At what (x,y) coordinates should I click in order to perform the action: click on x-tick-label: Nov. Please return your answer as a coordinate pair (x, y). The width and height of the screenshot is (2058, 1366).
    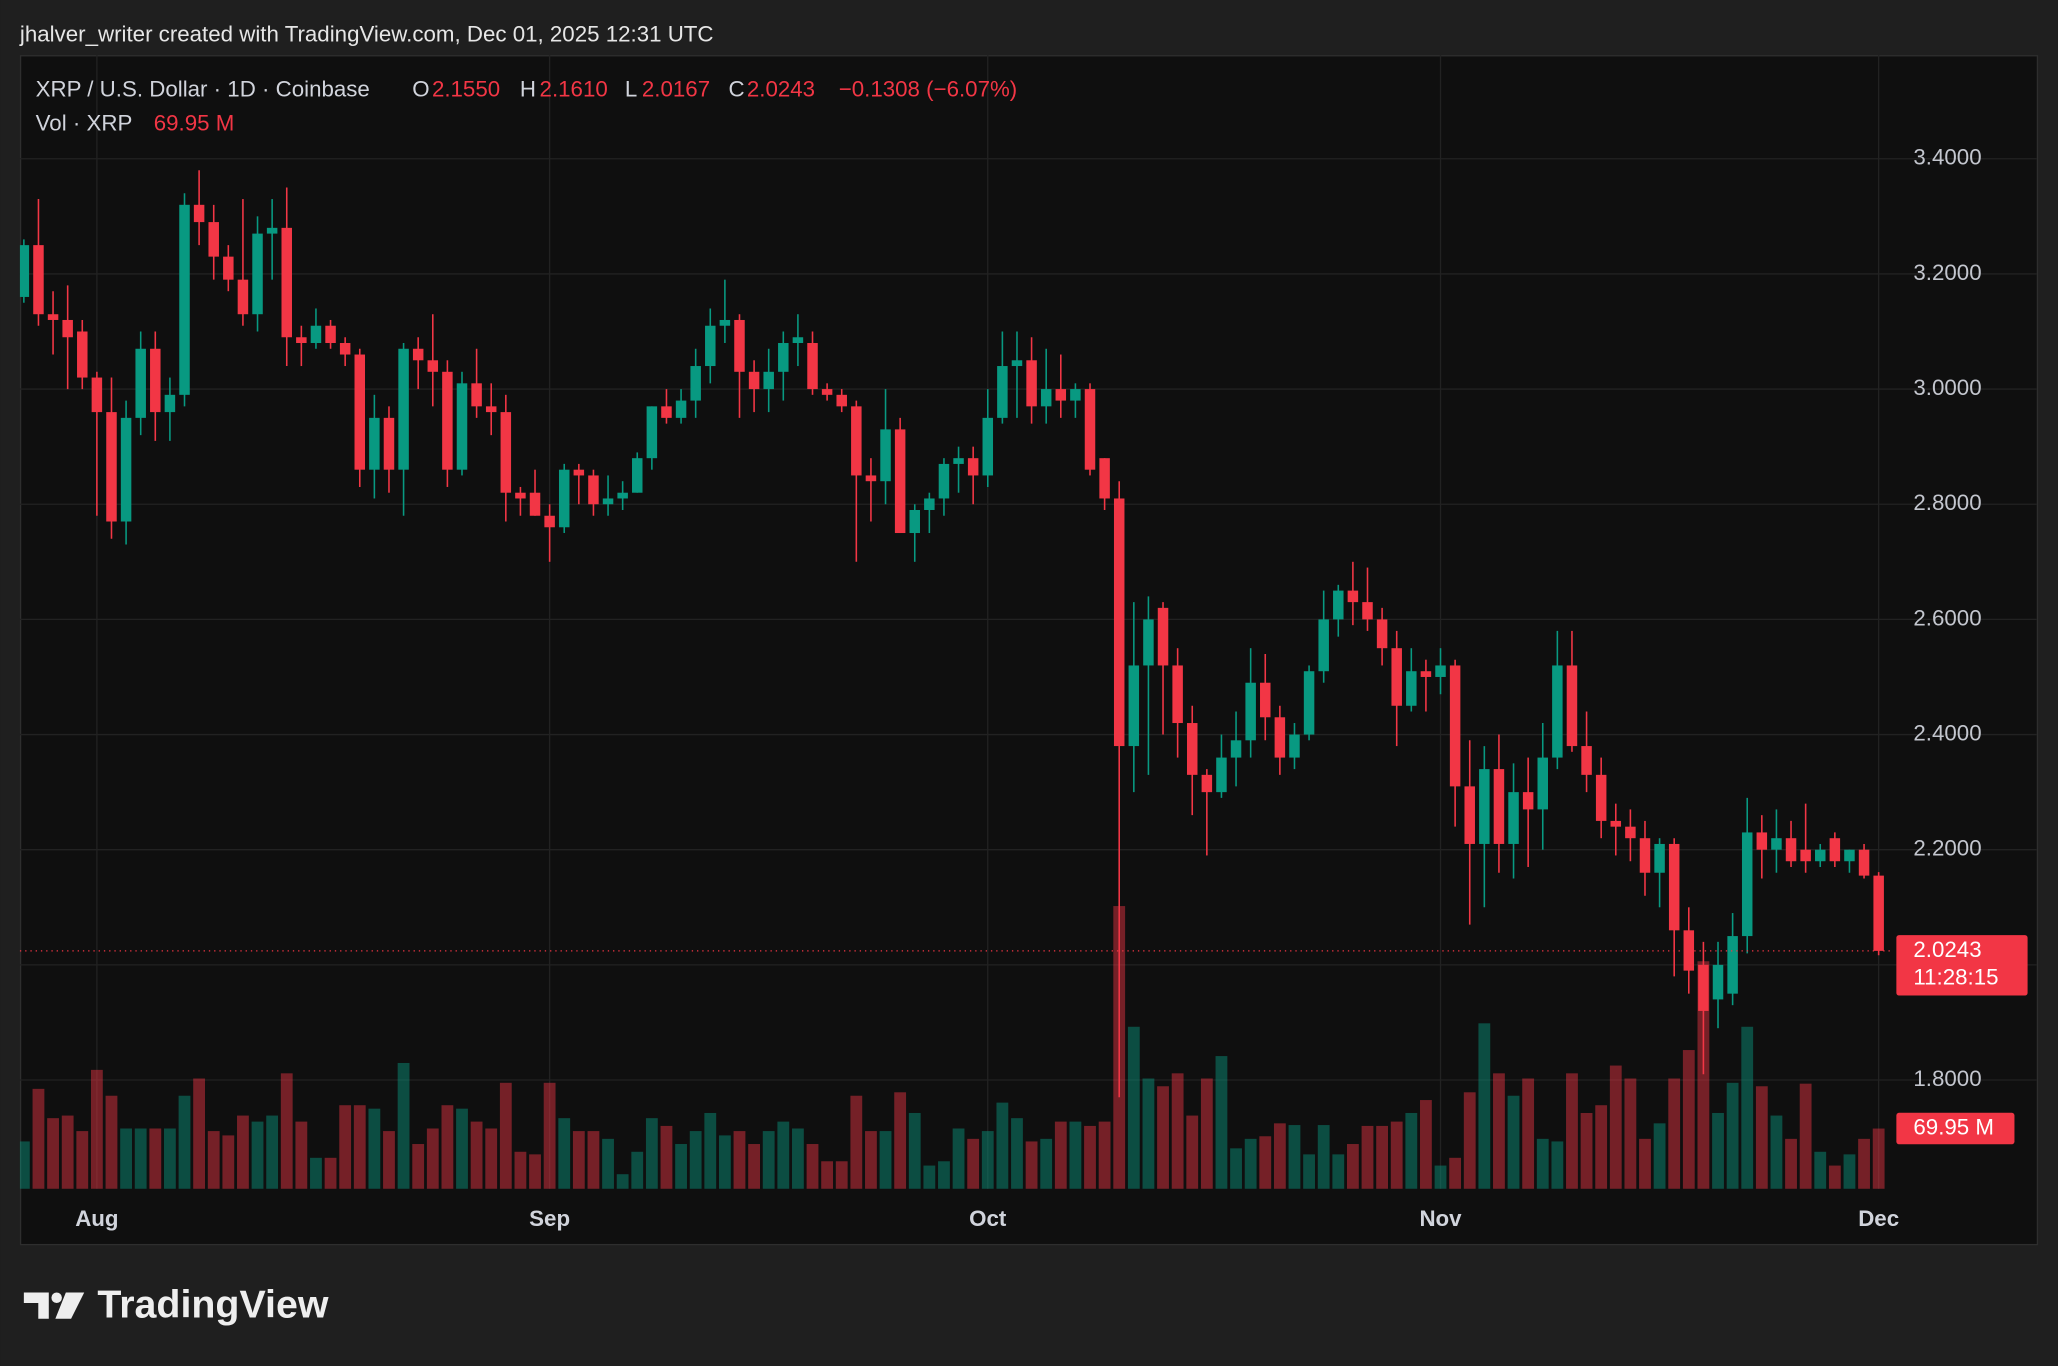
    Looking at the image, I should click on (1440, 1218).